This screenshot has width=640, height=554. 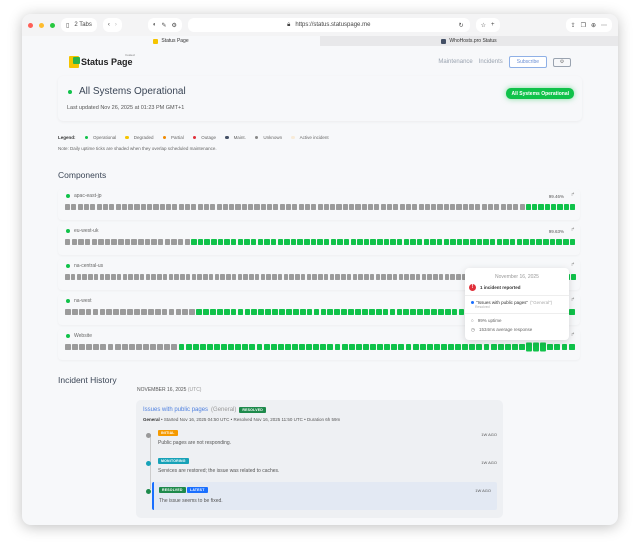 I want to click on star-icon: ☆, so click(x=483, y=25).